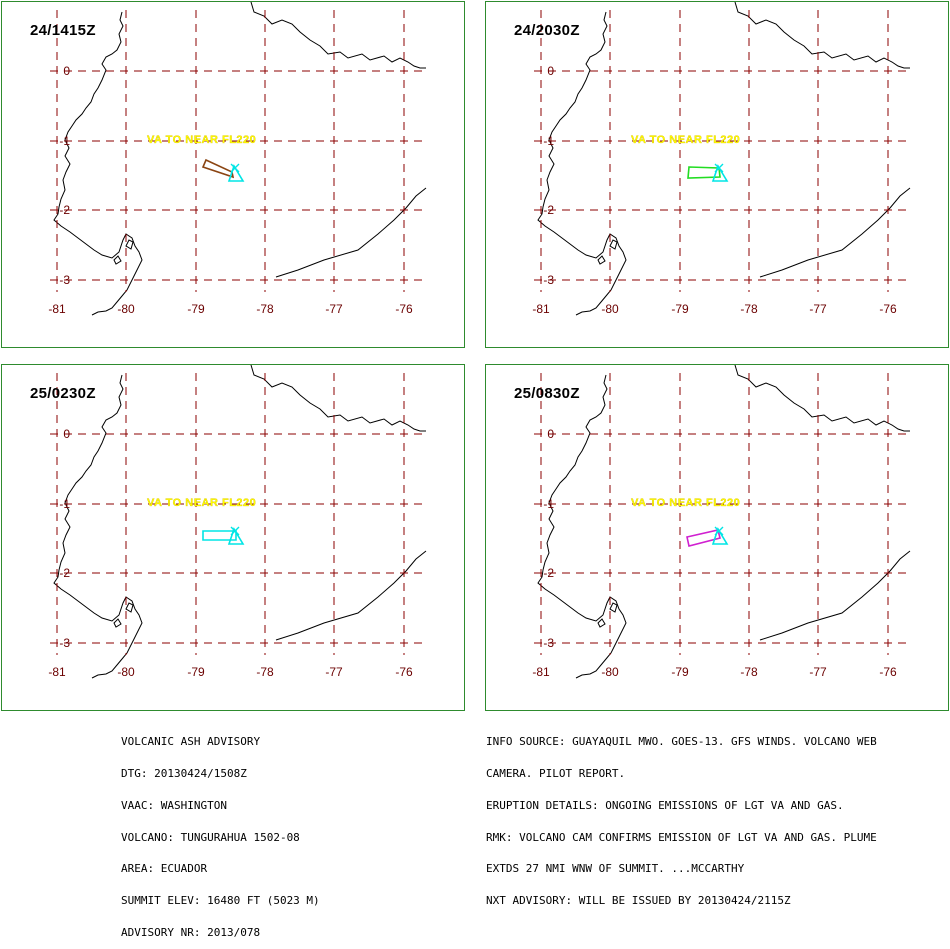  I want to click on advisory-line: VOLCANO: TUNGURAHUA 1502-08, so click(210, 837).